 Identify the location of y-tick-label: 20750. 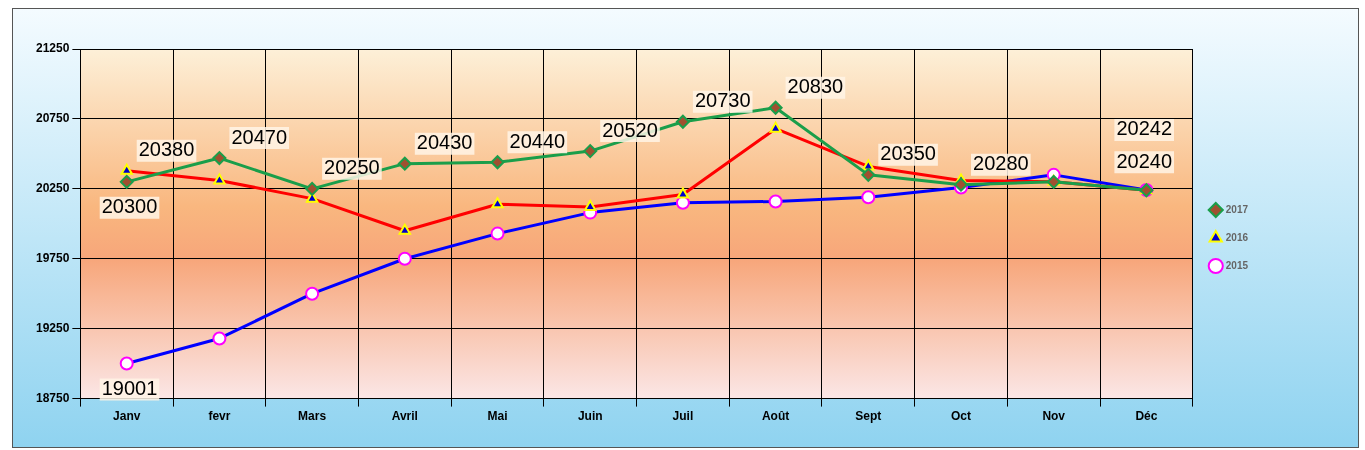
(52, 118).